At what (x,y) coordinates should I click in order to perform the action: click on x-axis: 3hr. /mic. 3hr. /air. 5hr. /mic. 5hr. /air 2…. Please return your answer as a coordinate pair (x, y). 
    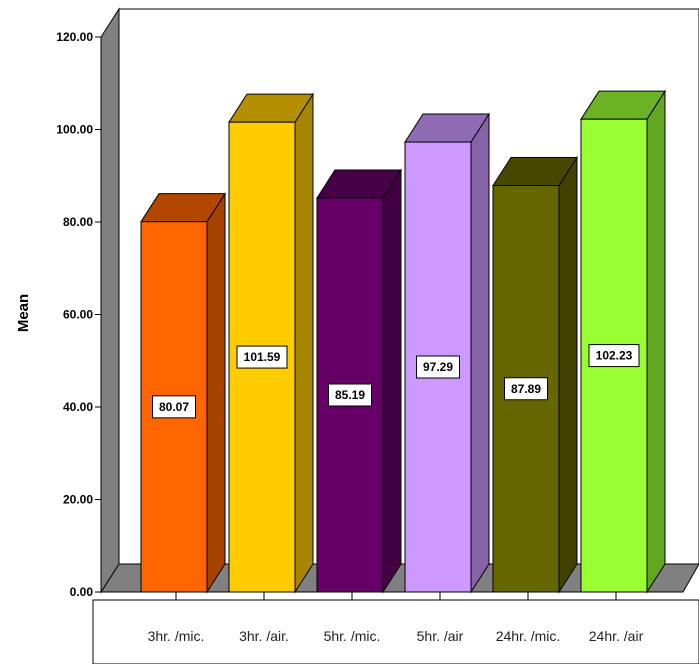
    Looking at the image, I should click on (395, 628).